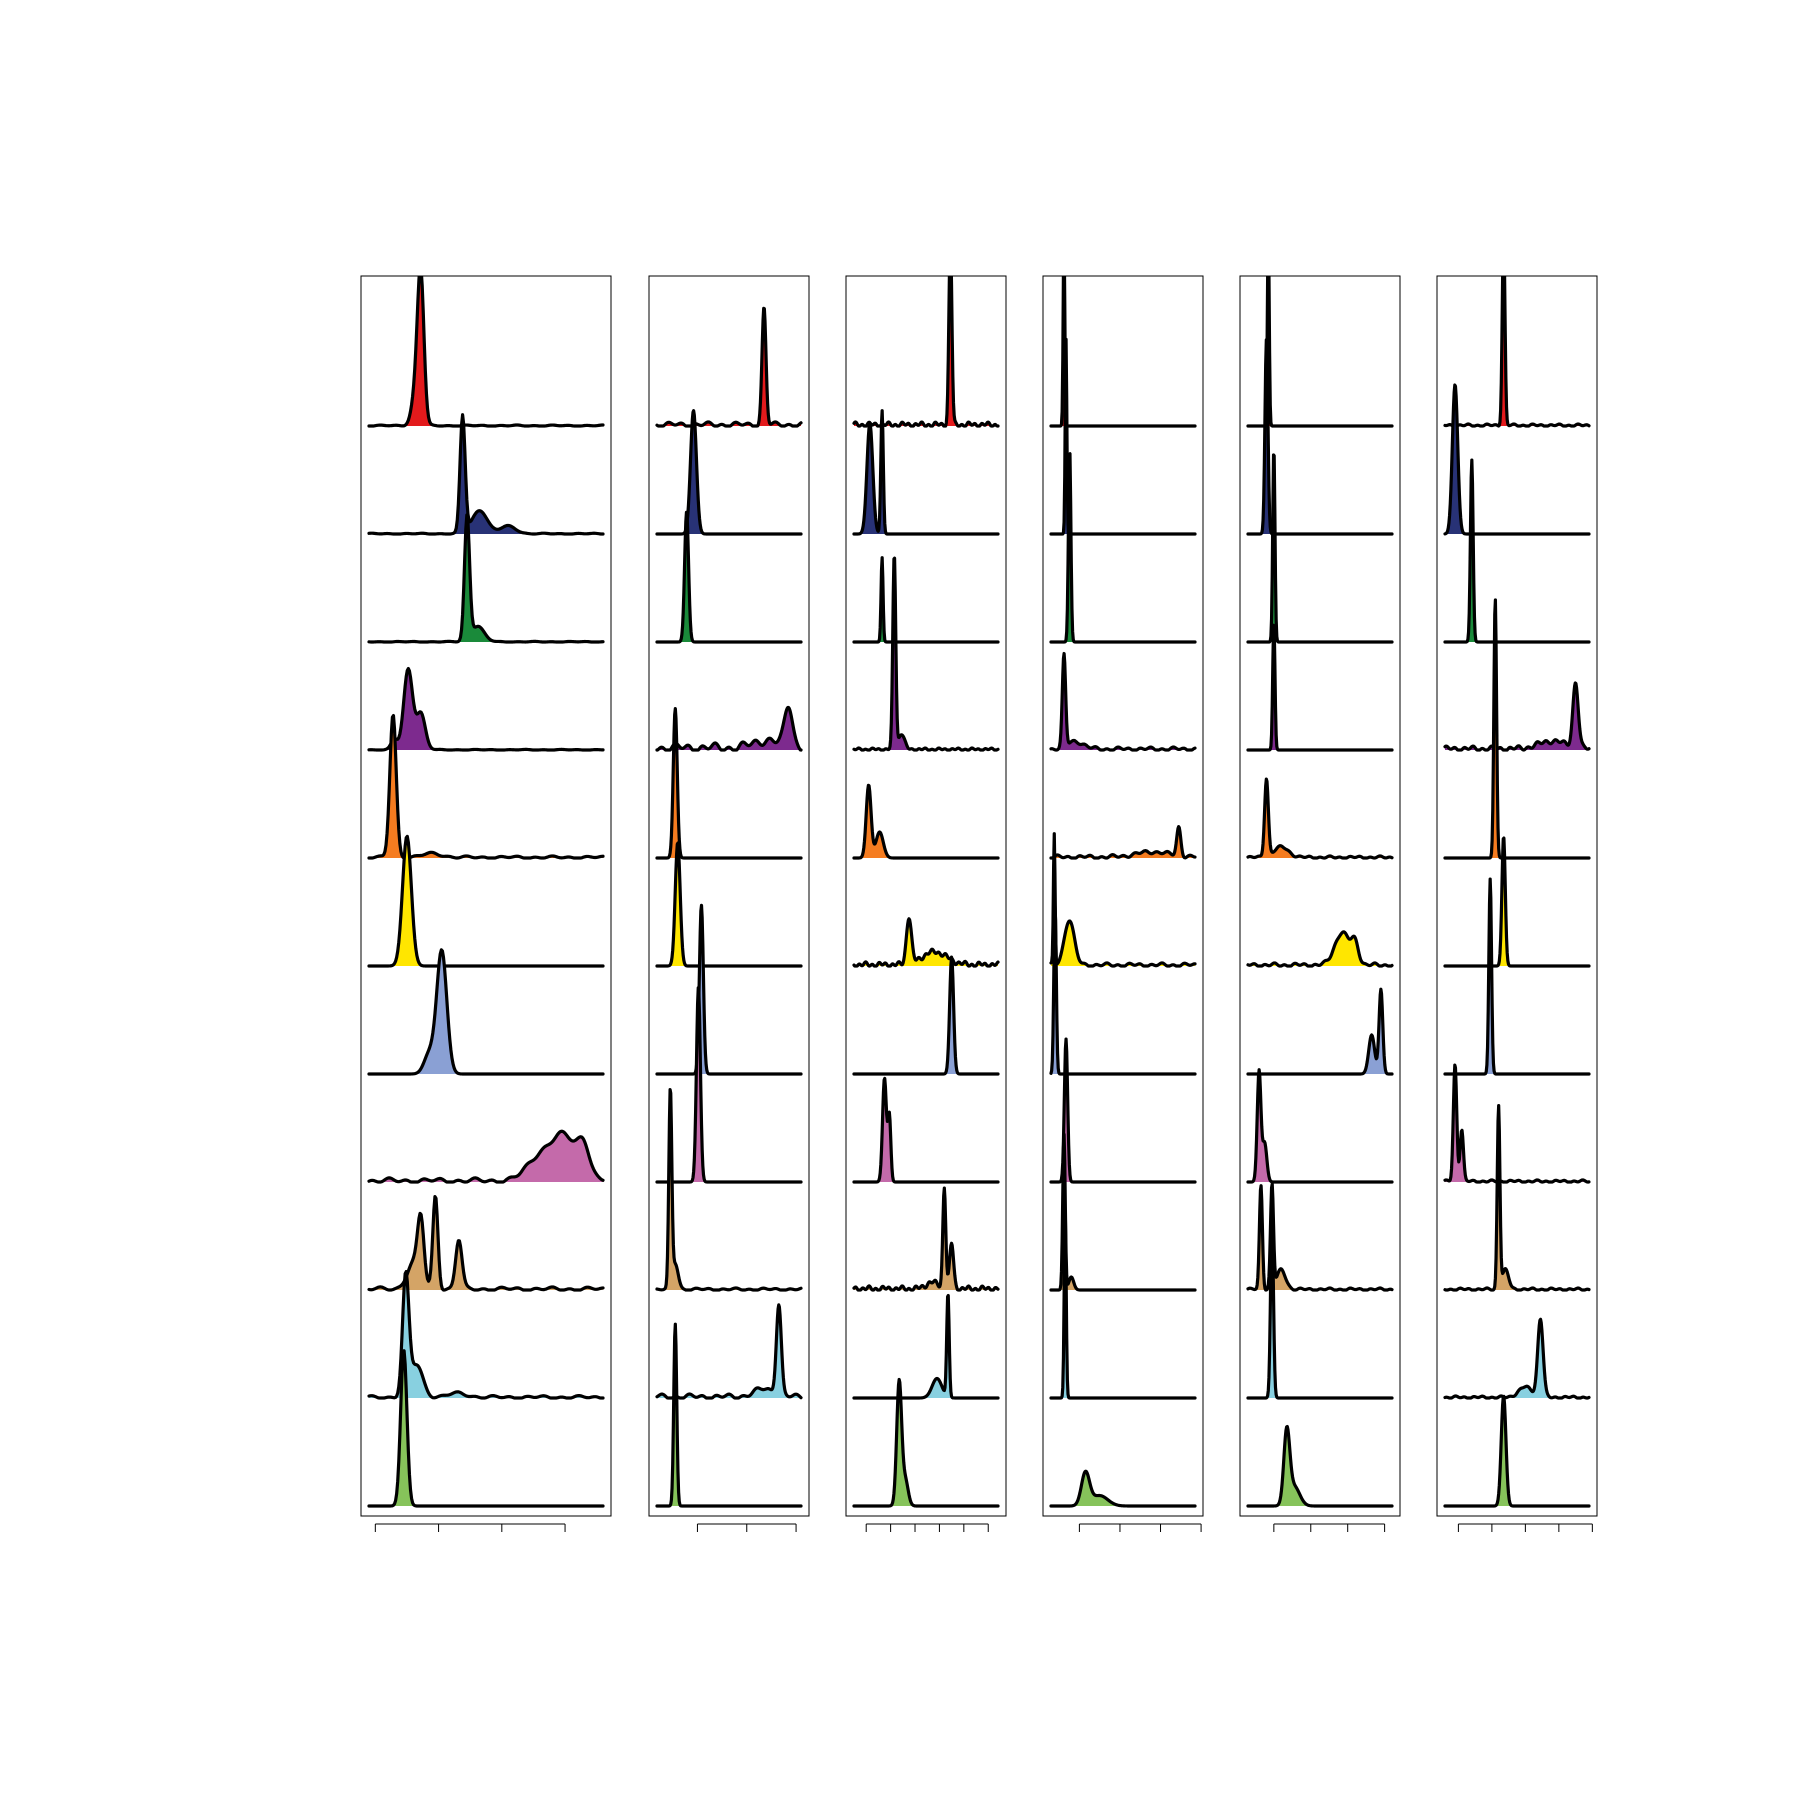 The height and width of the screenshot is (1800, 1800). I want to click on panel-6-frame, so click(1517, 896).